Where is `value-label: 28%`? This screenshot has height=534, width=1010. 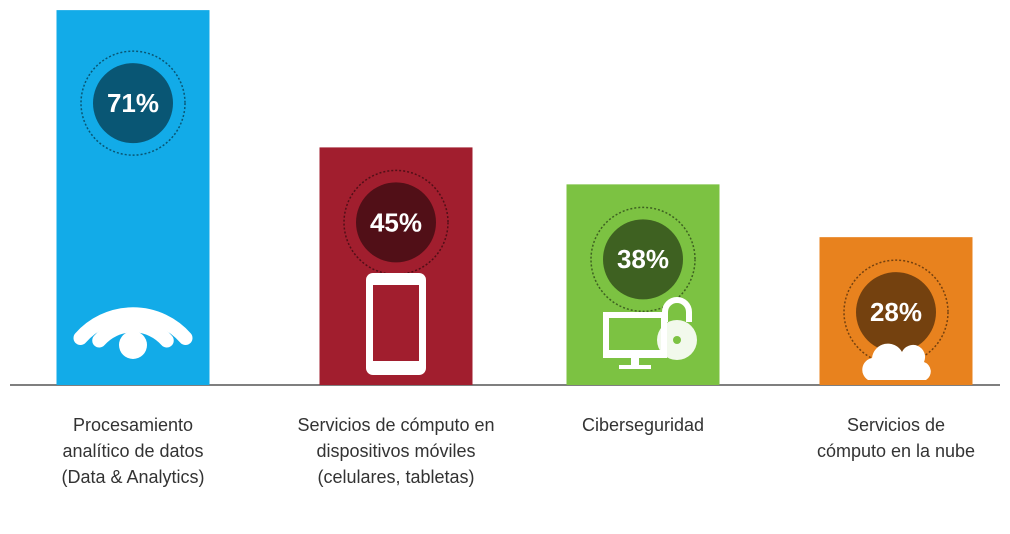
value-label: 28% is located at coordinates (896, 312).